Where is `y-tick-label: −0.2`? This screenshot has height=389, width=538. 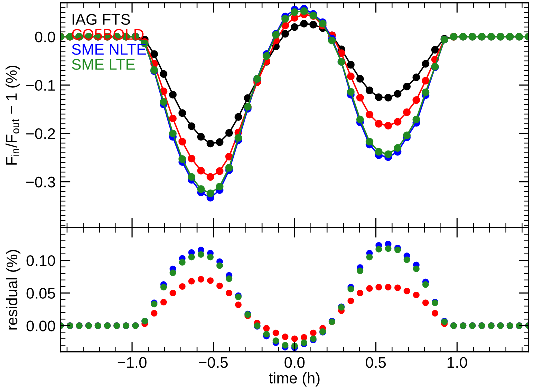
y-tick-label: −0.2 is located at coordinates (41, 134).